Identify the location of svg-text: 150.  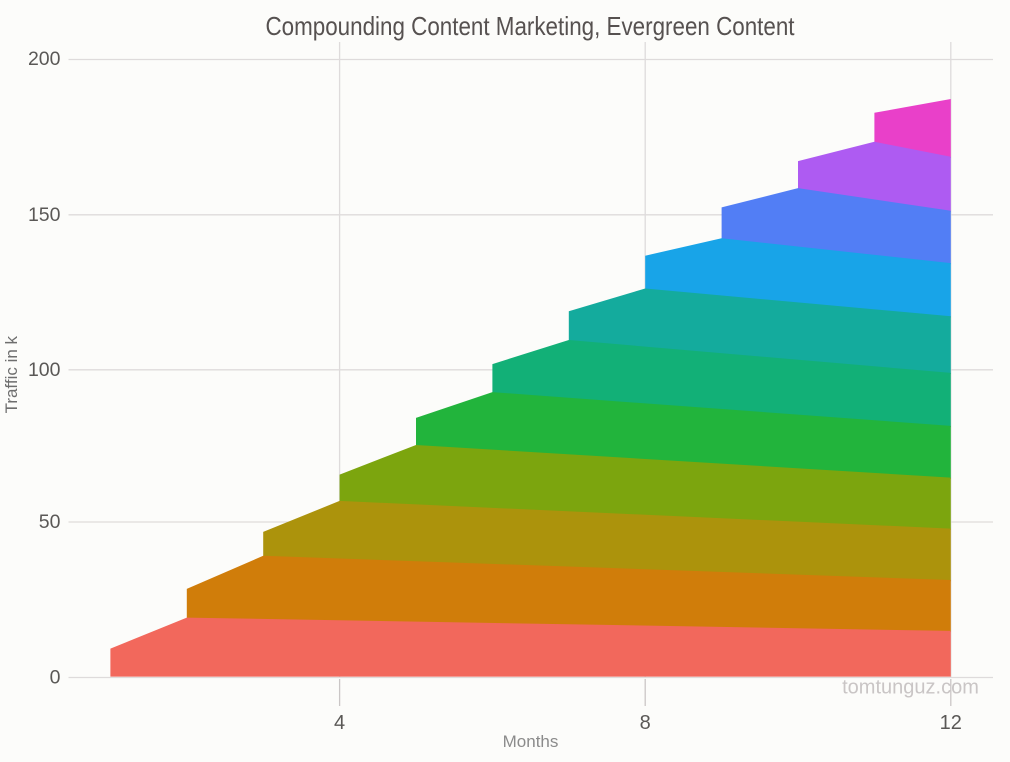
(44, 215).